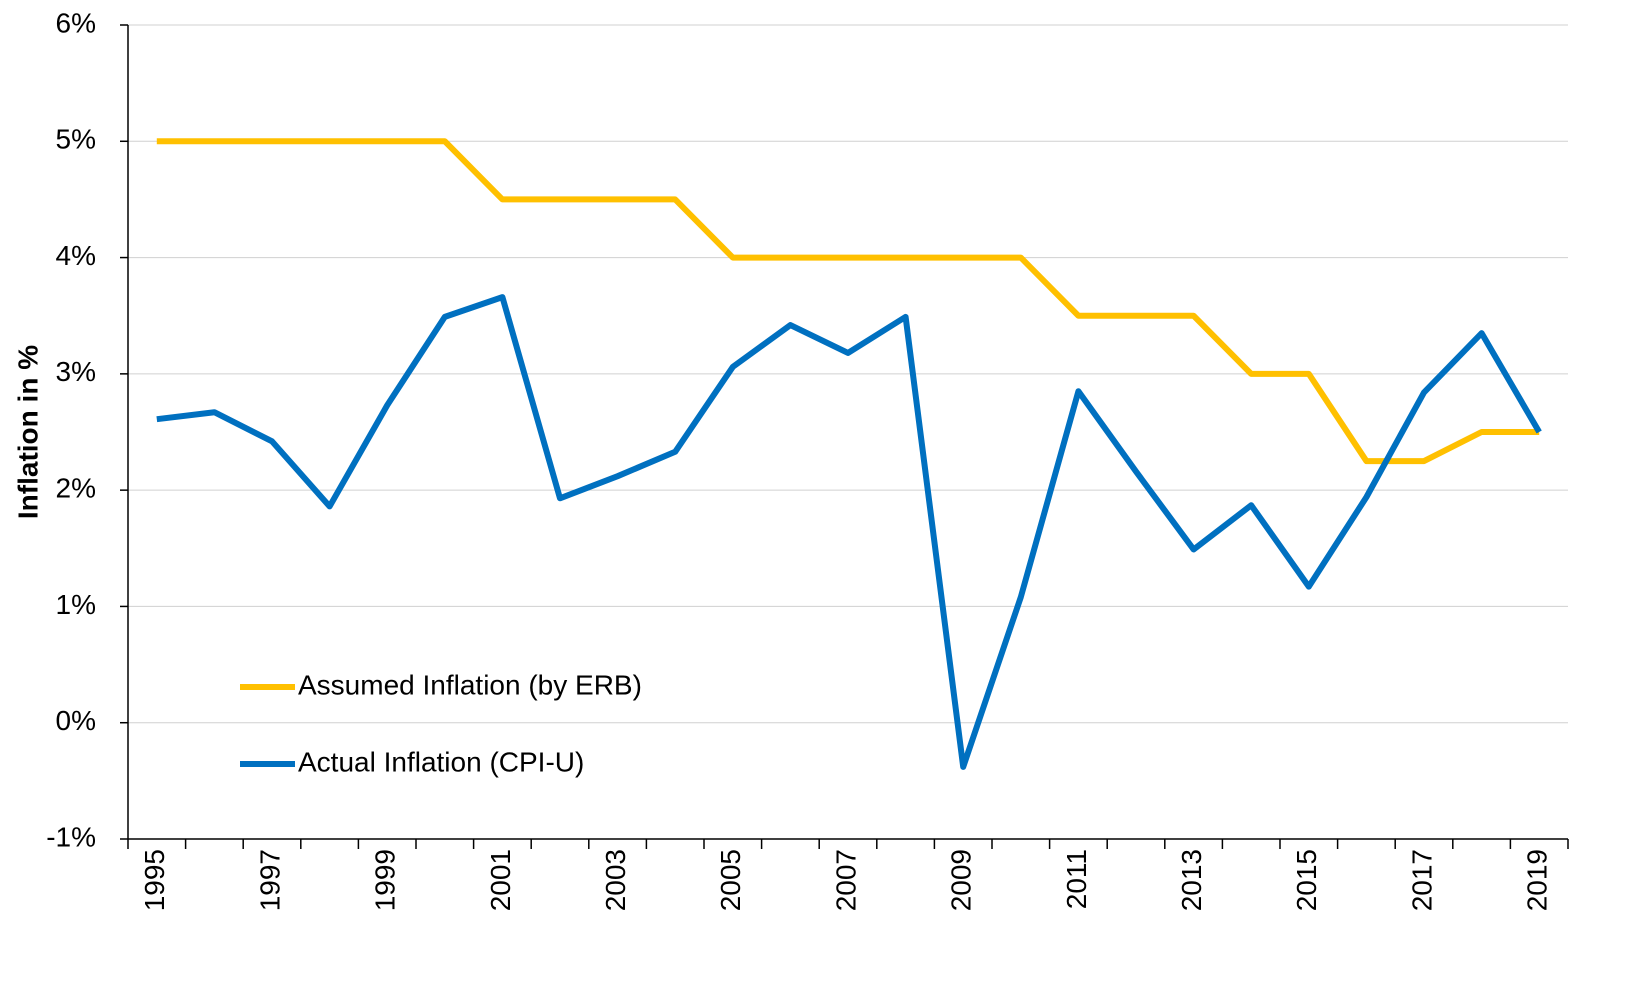  Describe the element at coordinates (76, 22) in the screenshot. I see `y-tick-label: 6%` at that location.